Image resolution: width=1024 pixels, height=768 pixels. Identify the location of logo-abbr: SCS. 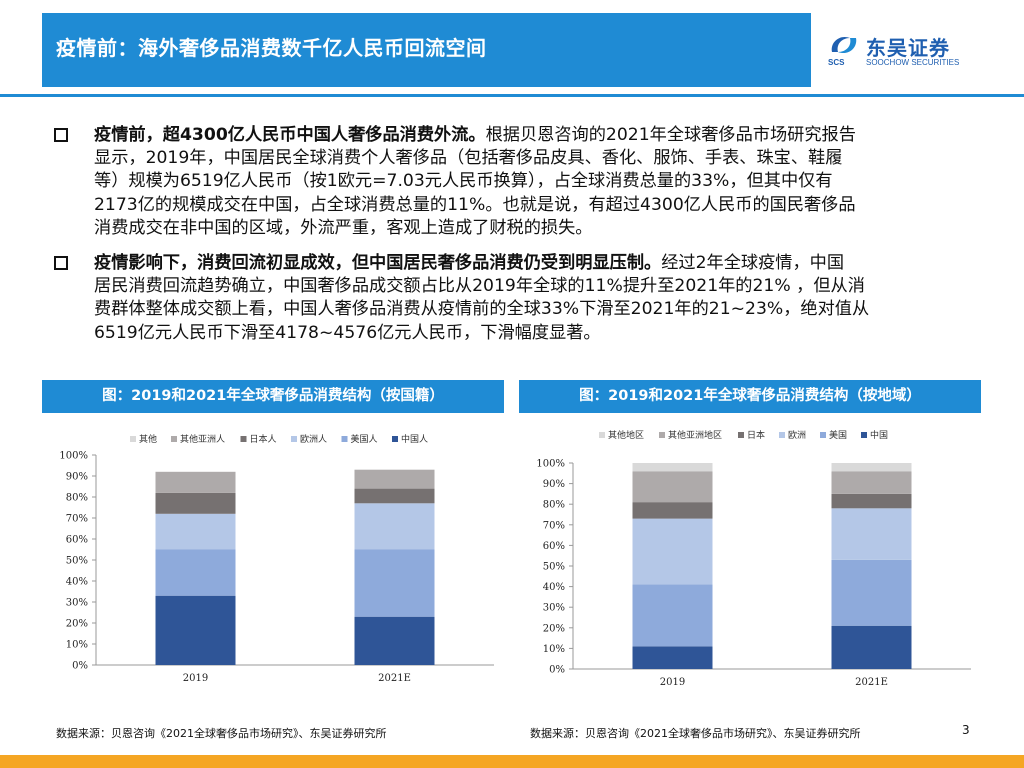
(836, 62).